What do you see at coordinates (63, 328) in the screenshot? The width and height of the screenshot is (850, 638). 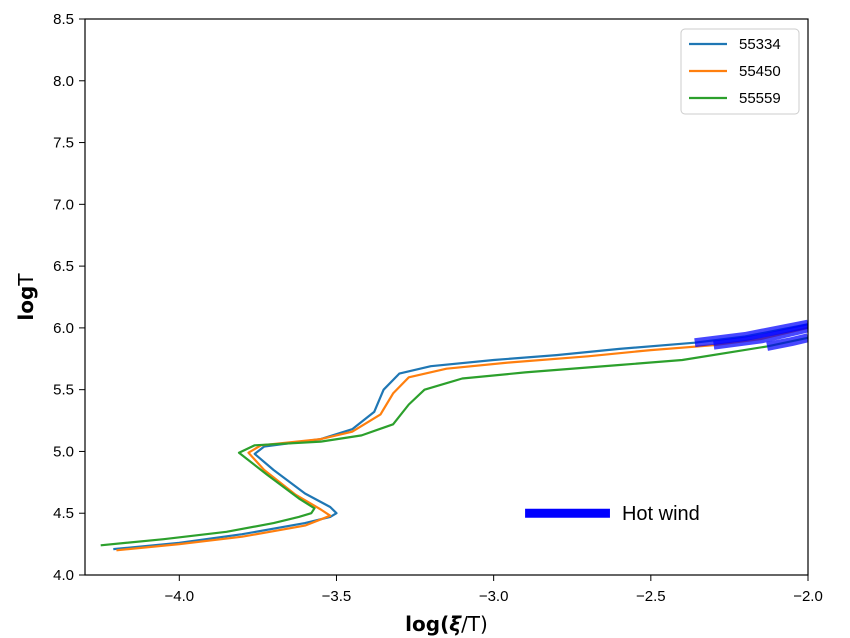 I see `y-tick-label: 6.0` at bounding box center [63, 328].